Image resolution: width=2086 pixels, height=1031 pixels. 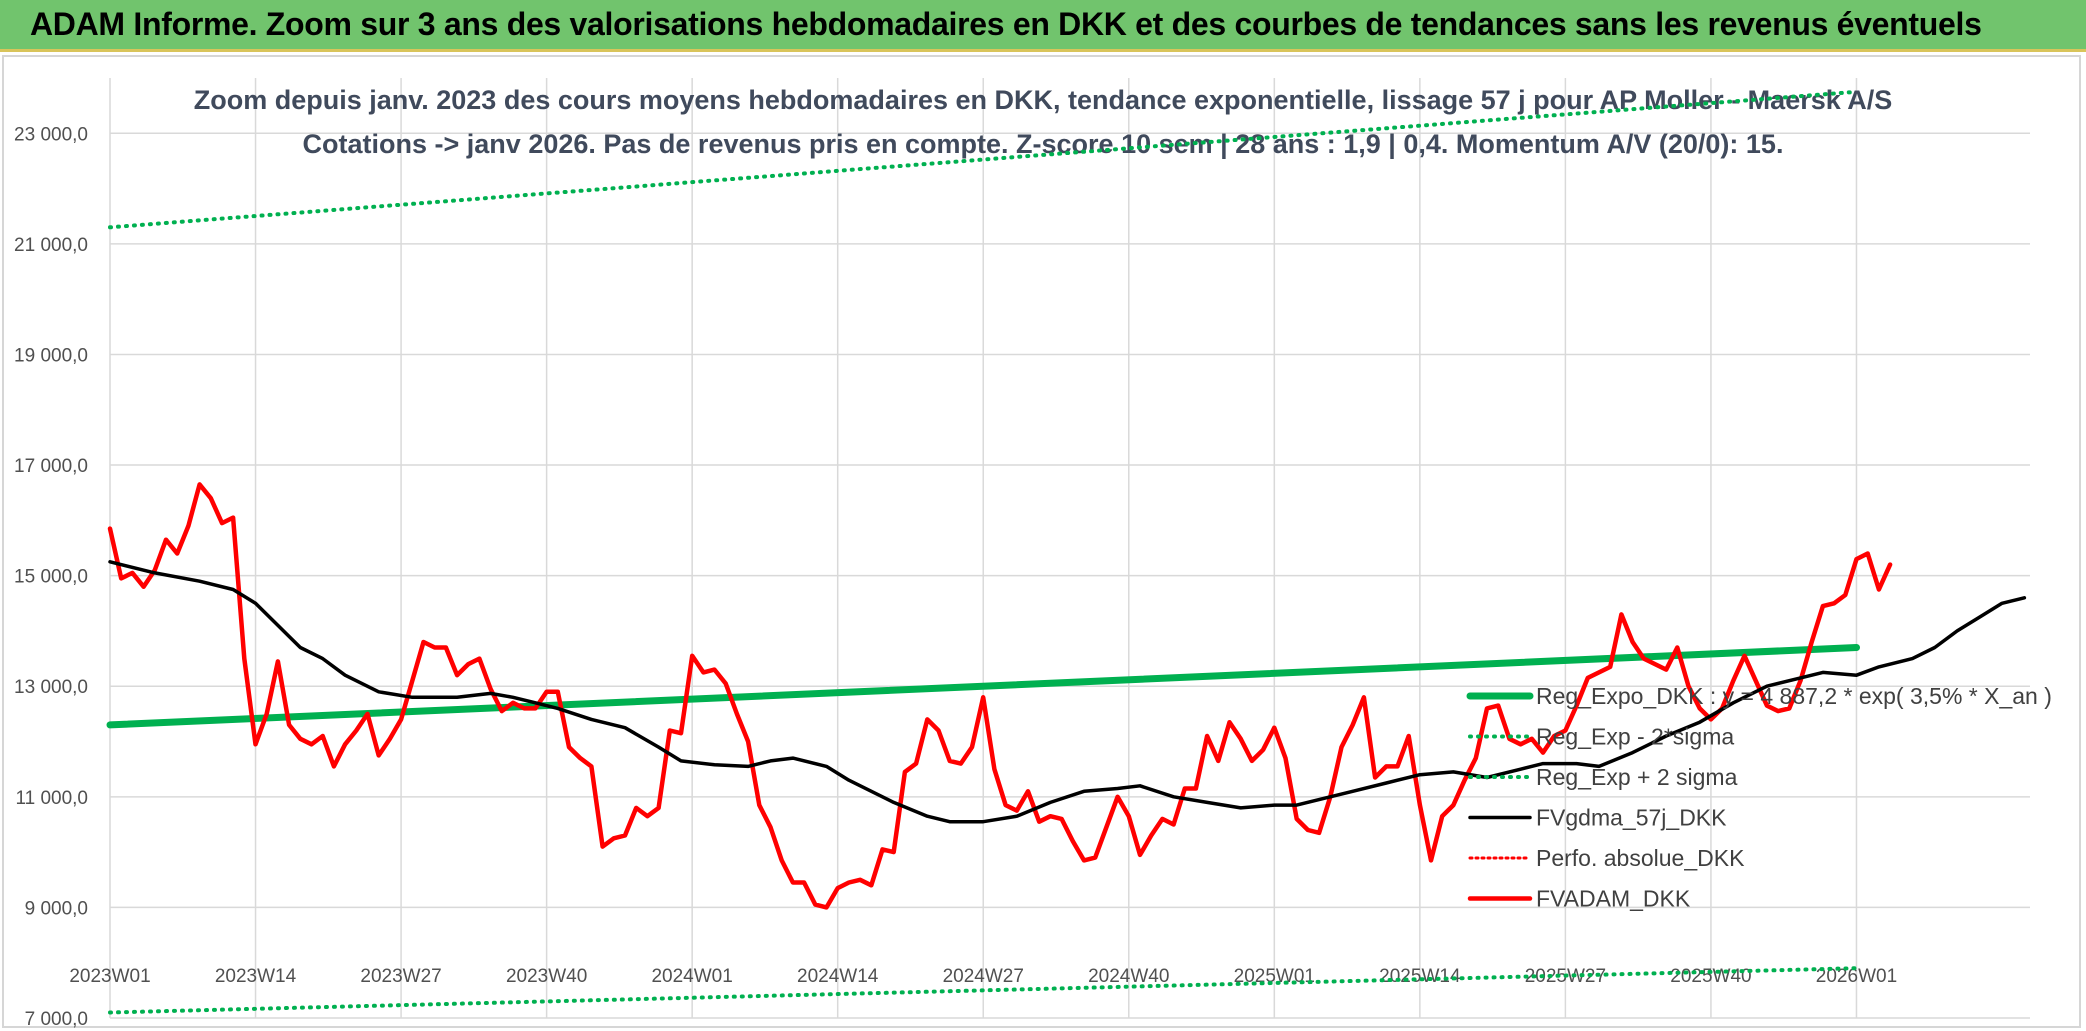 I want to click on series-reg-minus-2sigma, so click(x=983, y=990).